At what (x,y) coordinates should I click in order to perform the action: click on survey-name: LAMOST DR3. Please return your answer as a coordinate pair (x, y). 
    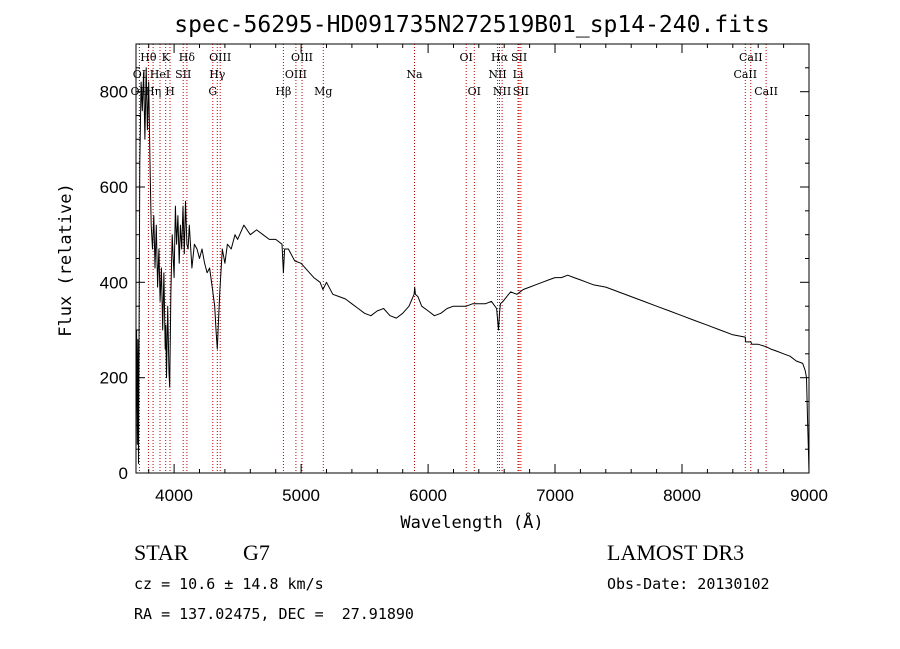
    Looking at the image, I should click on (676, 552).